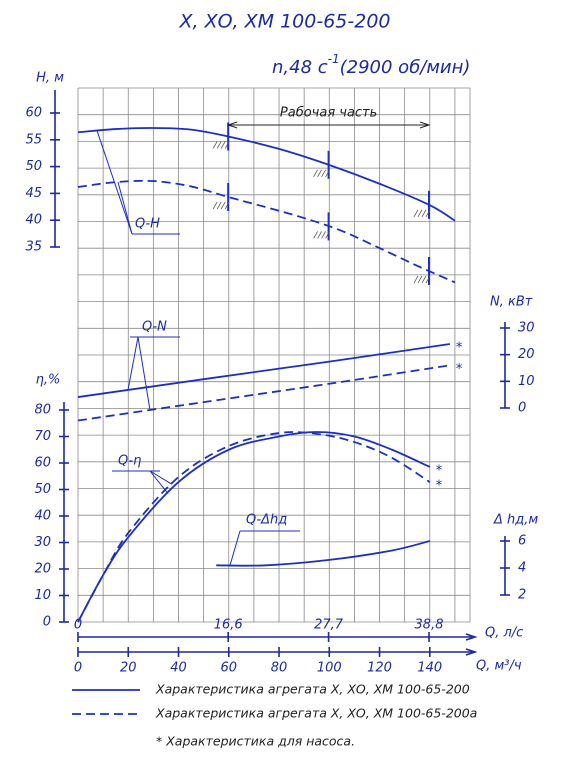 This screenshot has height=764, width=569. What do you see at coordinates (42, 436) in the screenshot?
I see `eta-tick-label: 70` at bounding box center [42, 436].